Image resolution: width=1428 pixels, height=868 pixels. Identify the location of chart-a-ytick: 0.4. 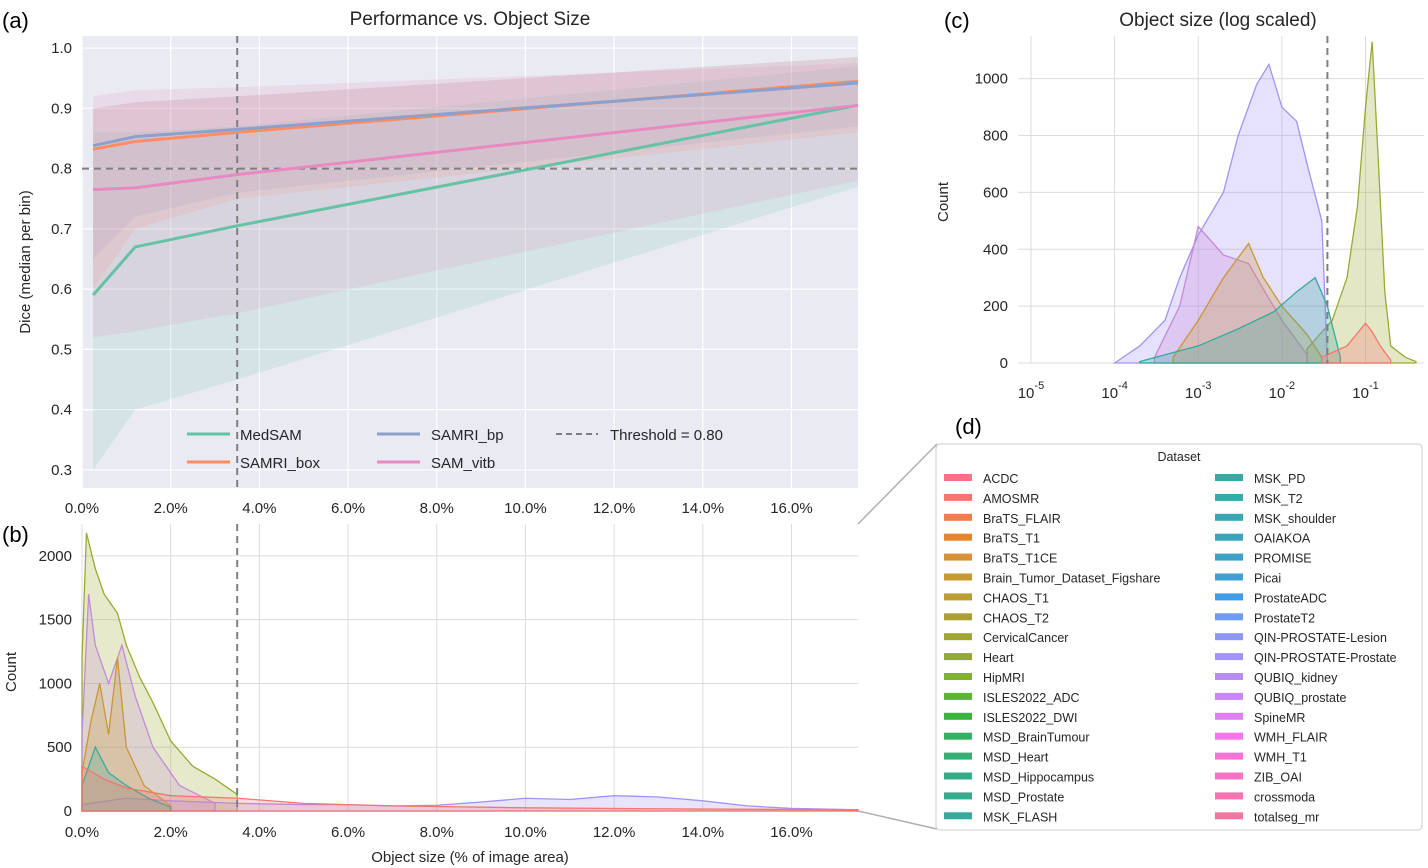
(61, 410).